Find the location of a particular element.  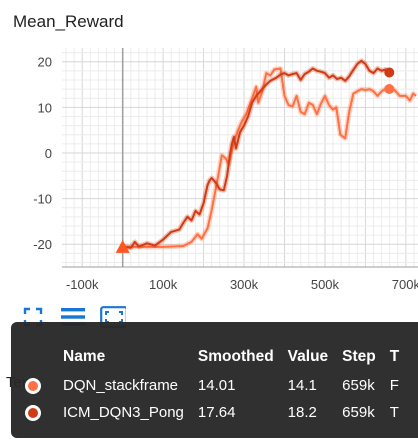

x-tick-label: -100k is located at coordinates (82, 284).